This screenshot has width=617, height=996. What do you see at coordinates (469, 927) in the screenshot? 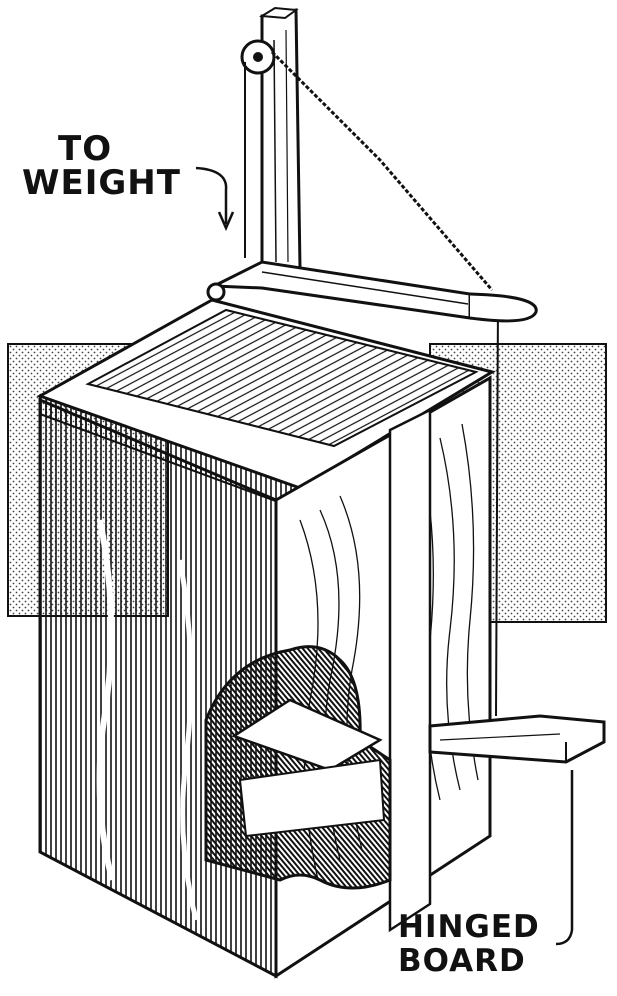
I see `label-hinged: HINGED` at bounding box center [469, 927].